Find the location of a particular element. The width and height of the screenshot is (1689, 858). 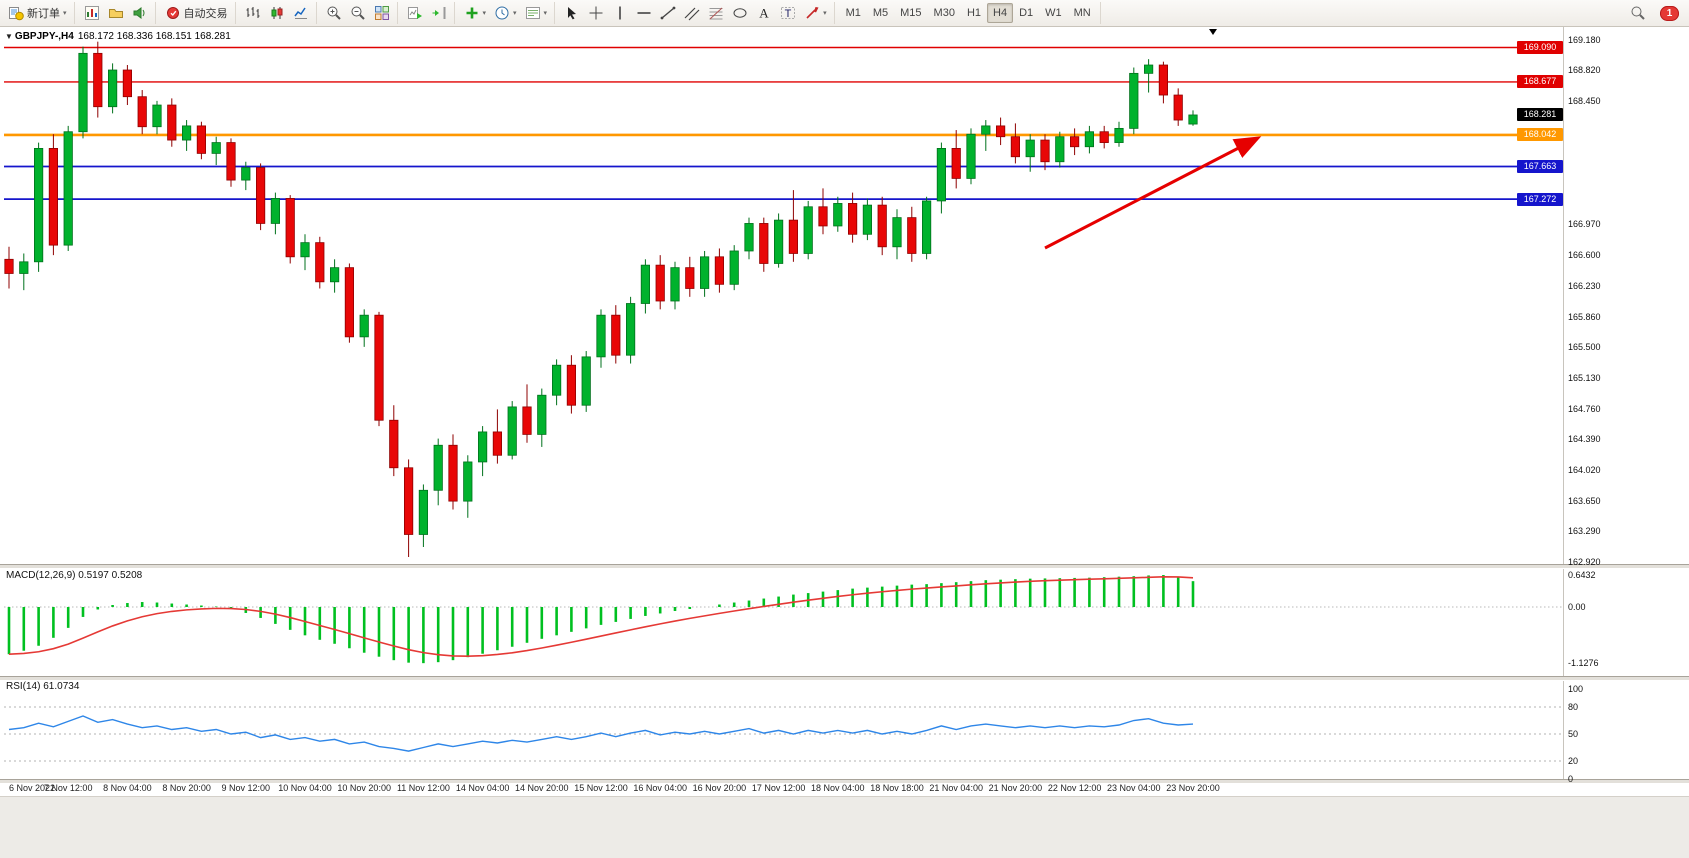

chart-type-group is located at coordinates (277, 13).